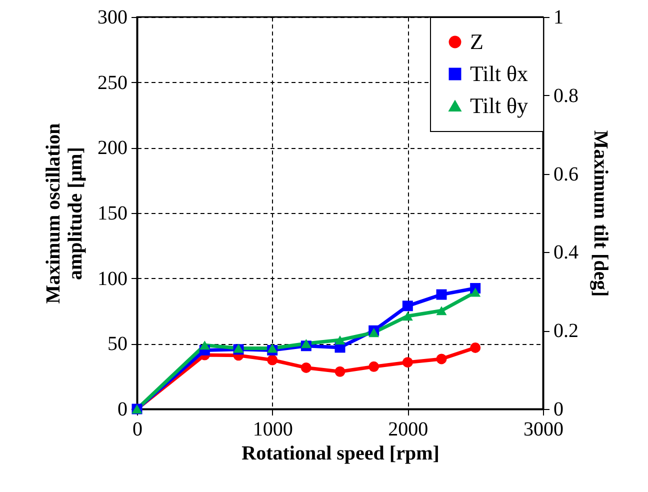  I want to click on y-tick-label: 200, so click(113, 148).